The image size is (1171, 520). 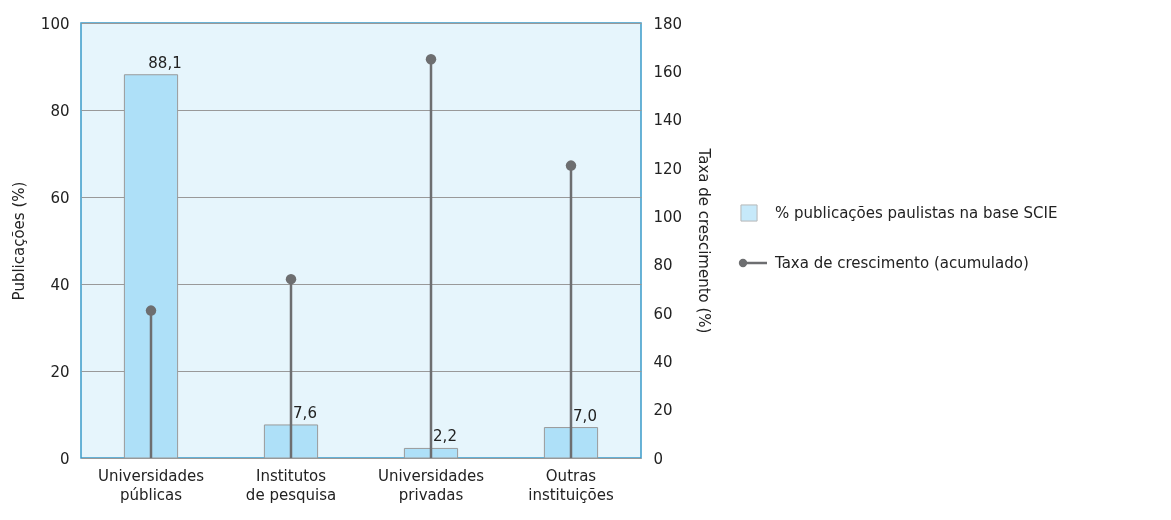 What do you see at coordinates (305, 412) in the screenshot?
I see `data-label: 7,6` at bounding box center [305, 412].